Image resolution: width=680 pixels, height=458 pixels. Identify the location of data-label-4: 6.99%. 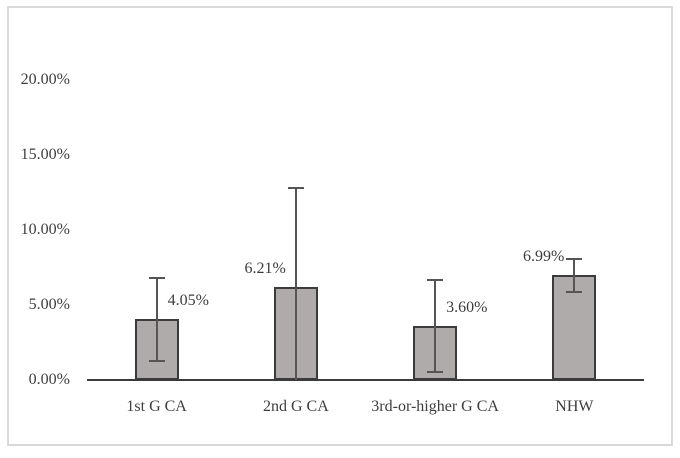
(544, 257).